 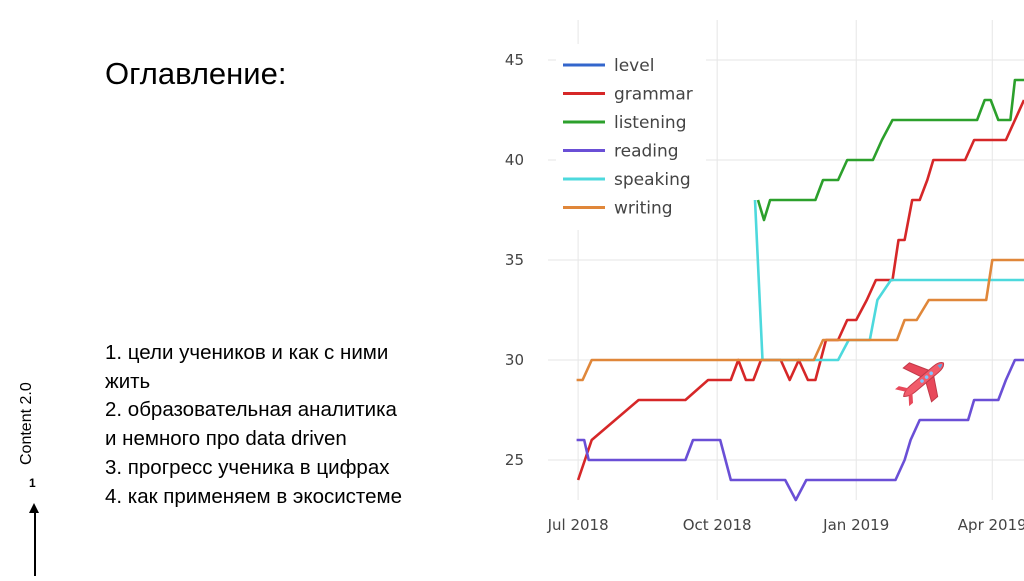 I want to click on airplane-icon, so click(x=920, y=384).